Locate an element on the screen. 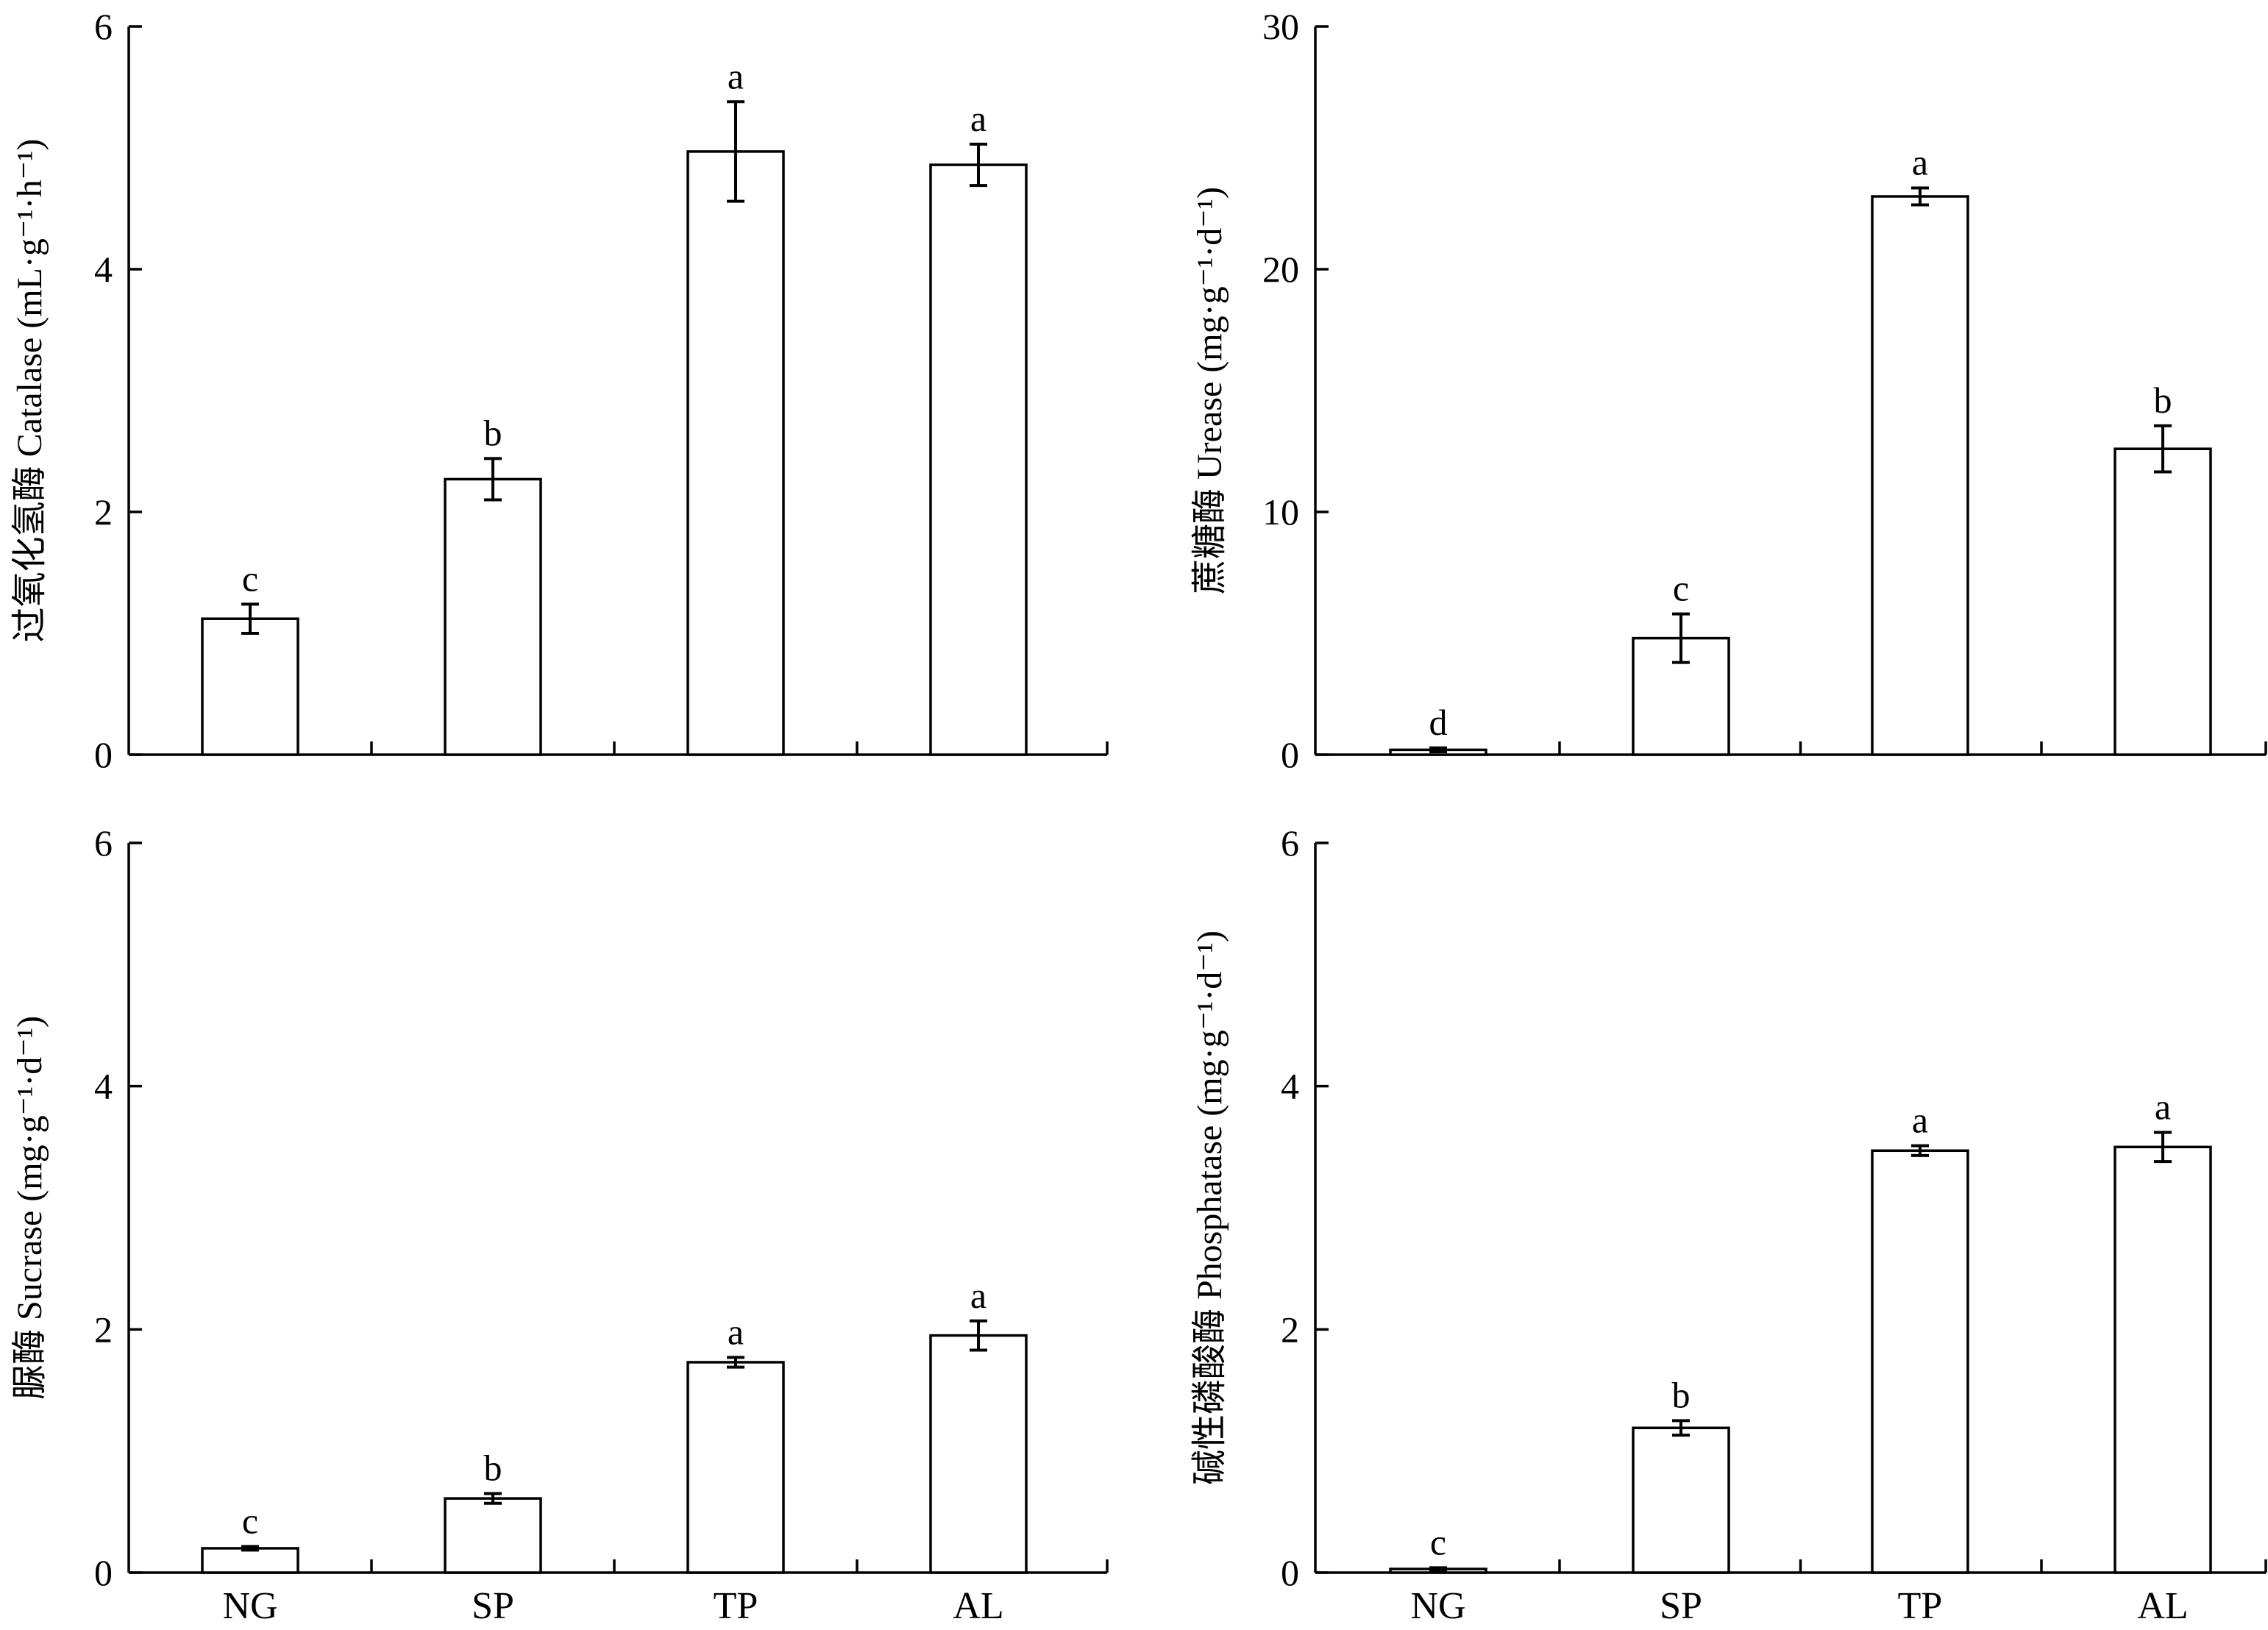  y-axis-title: 蔗糖酶 Urease (mg·g⁻¹·d⁻¹) is located at coordinates (1210, 390).